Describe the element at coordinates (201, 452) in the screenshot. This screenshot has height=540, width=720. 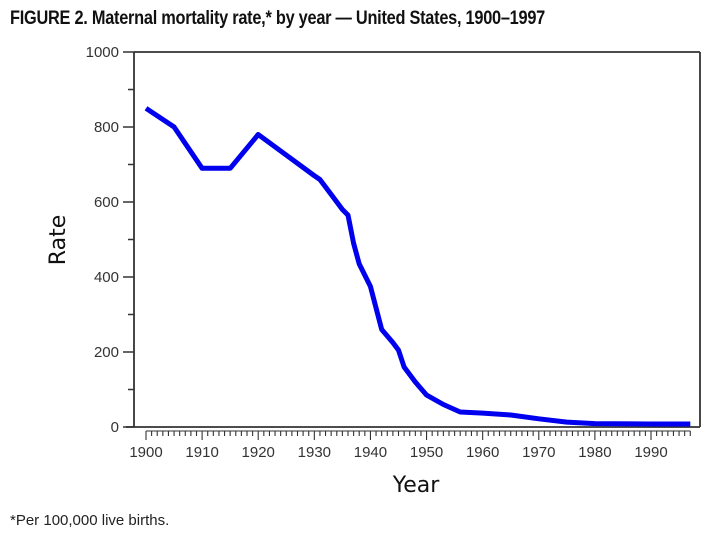
I see `x-tick-label: 1910` at that location.